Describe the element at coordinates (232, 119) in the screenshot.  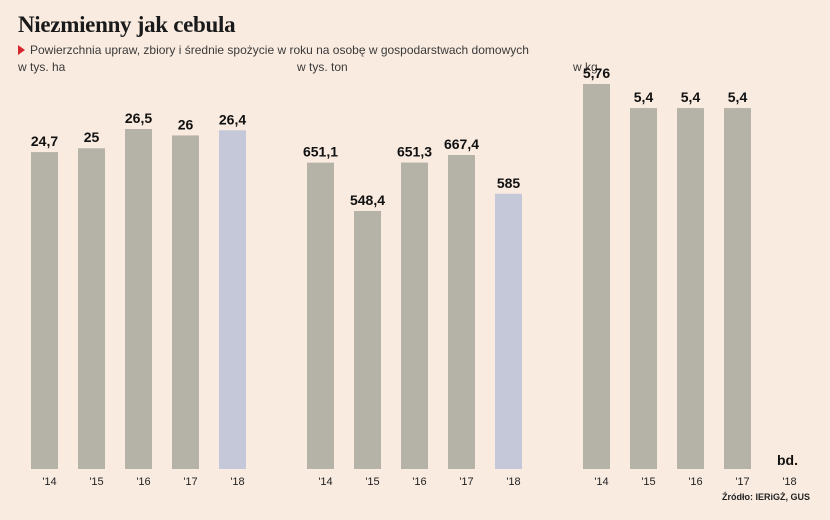
I see `area-value-label: 26,4` at that location.